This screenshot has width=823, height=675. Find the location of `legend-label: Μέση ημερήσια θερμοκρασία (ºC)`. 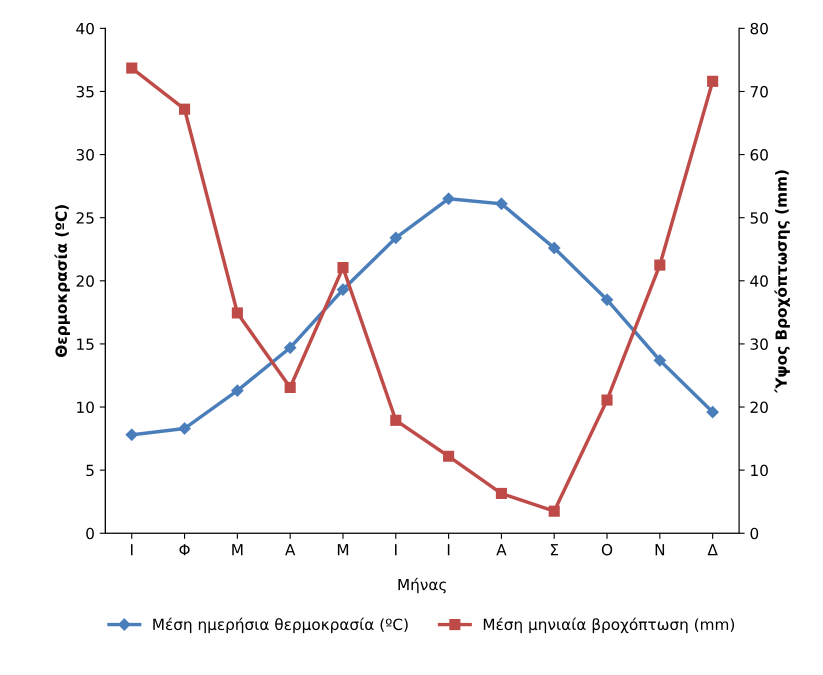

legend-label: Μέση ημερήσια θερμοκρασία (ºC) is located at coordinates (280, 626).